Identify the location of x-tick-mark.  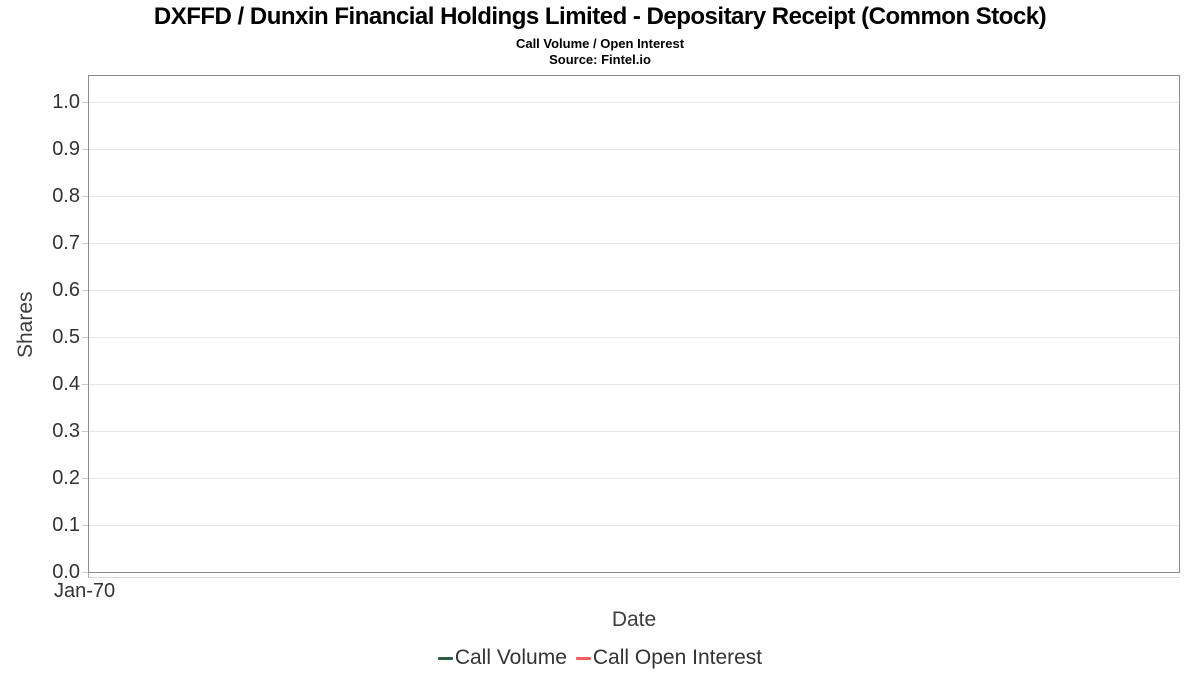
(88, 575).